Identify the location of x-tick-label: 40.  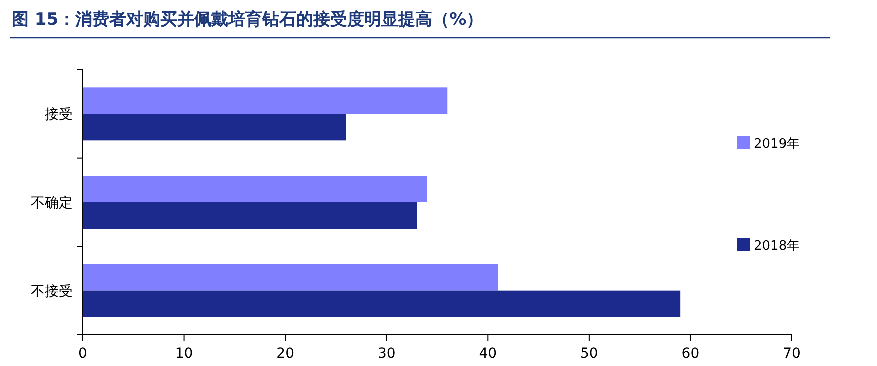
(488, 354).